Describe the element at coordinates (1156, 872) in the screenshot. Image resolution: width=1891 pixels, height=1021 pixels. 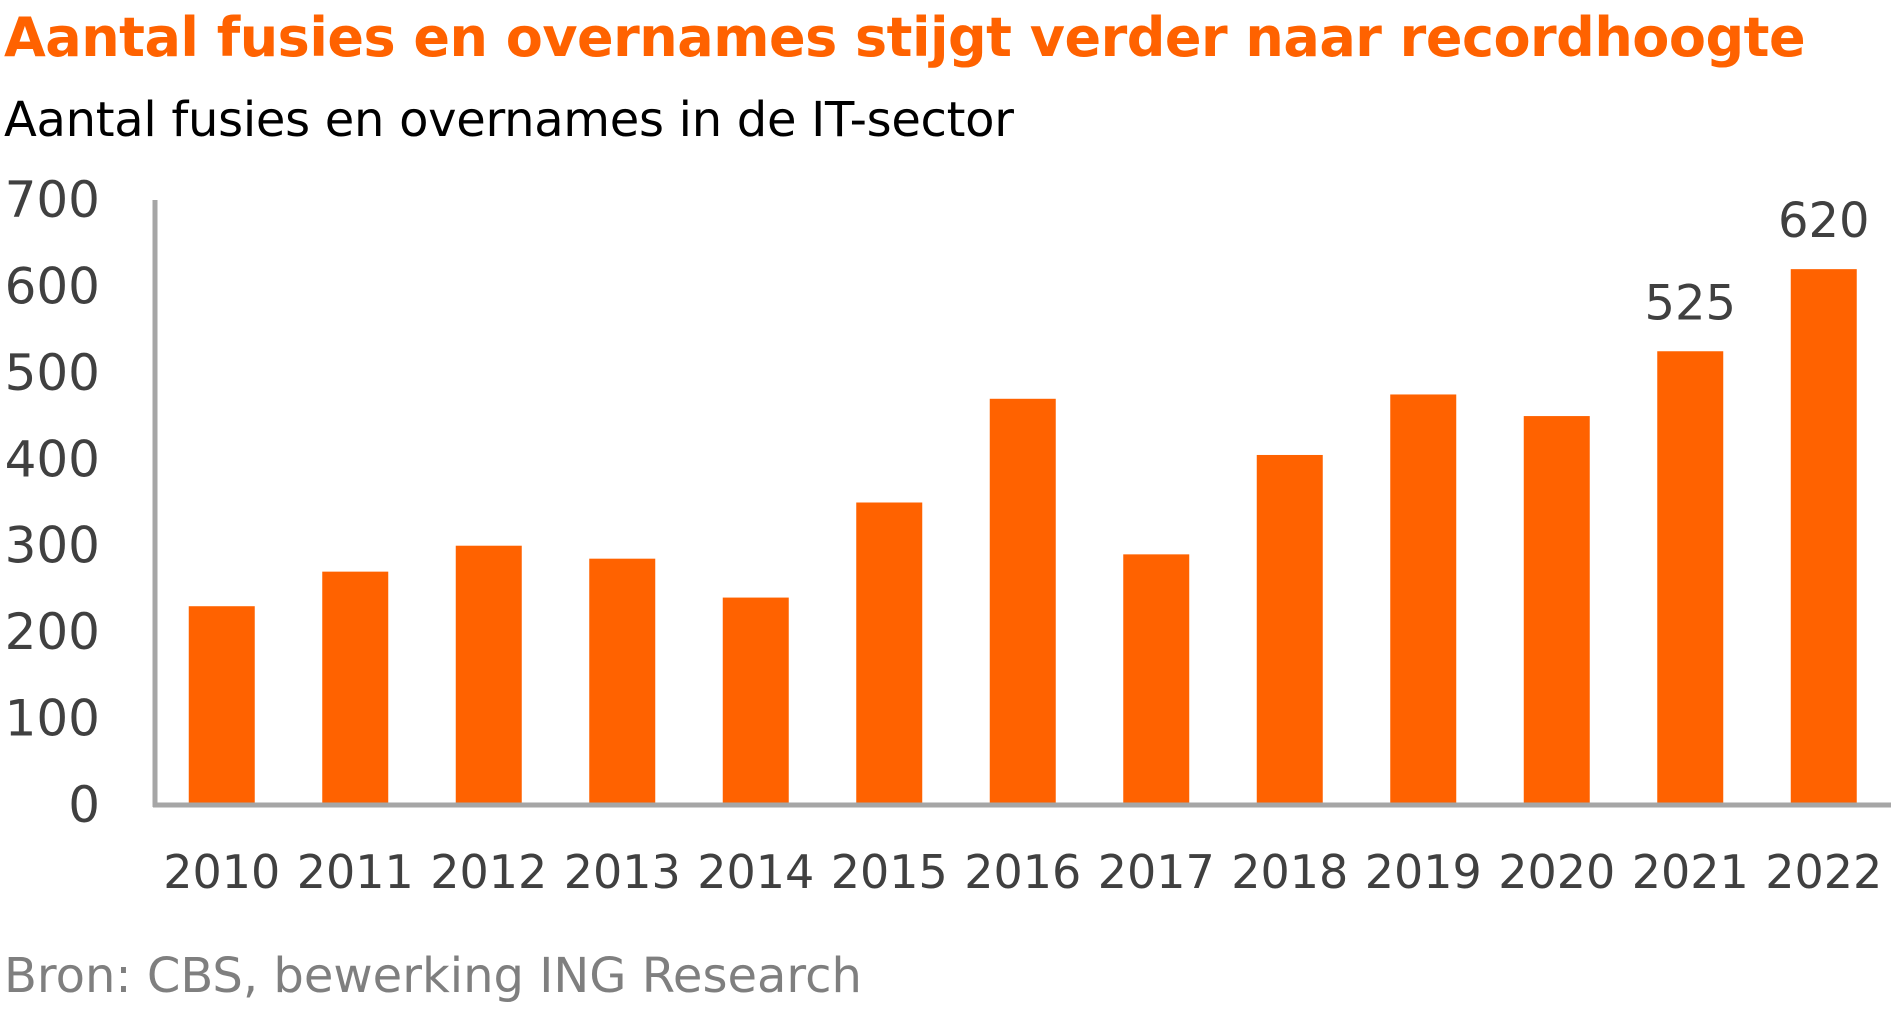
I see `x-tick-label: 2017` at that location.